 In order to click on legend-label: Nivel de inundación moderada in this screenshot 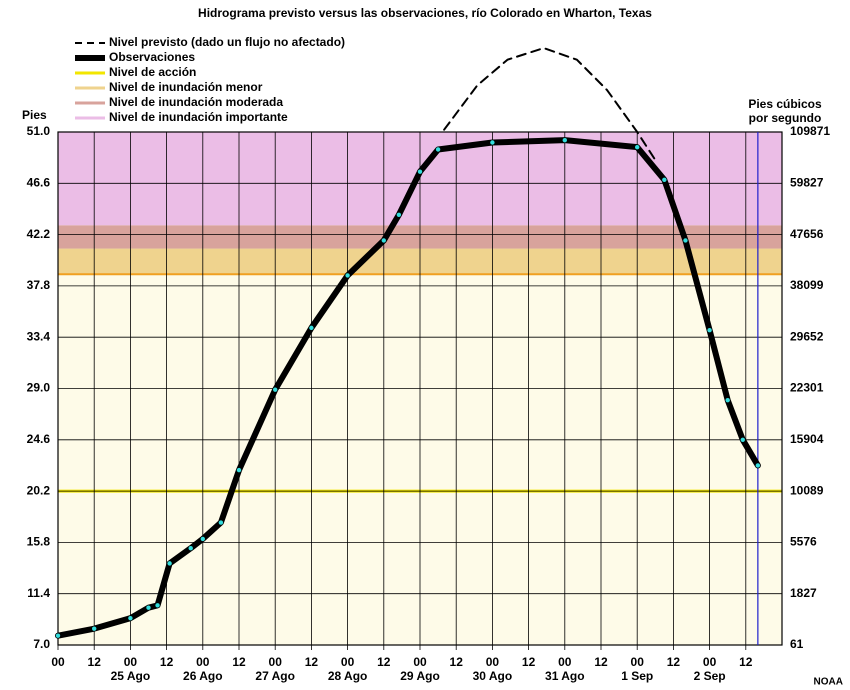, I will do `click(196, 102)`.